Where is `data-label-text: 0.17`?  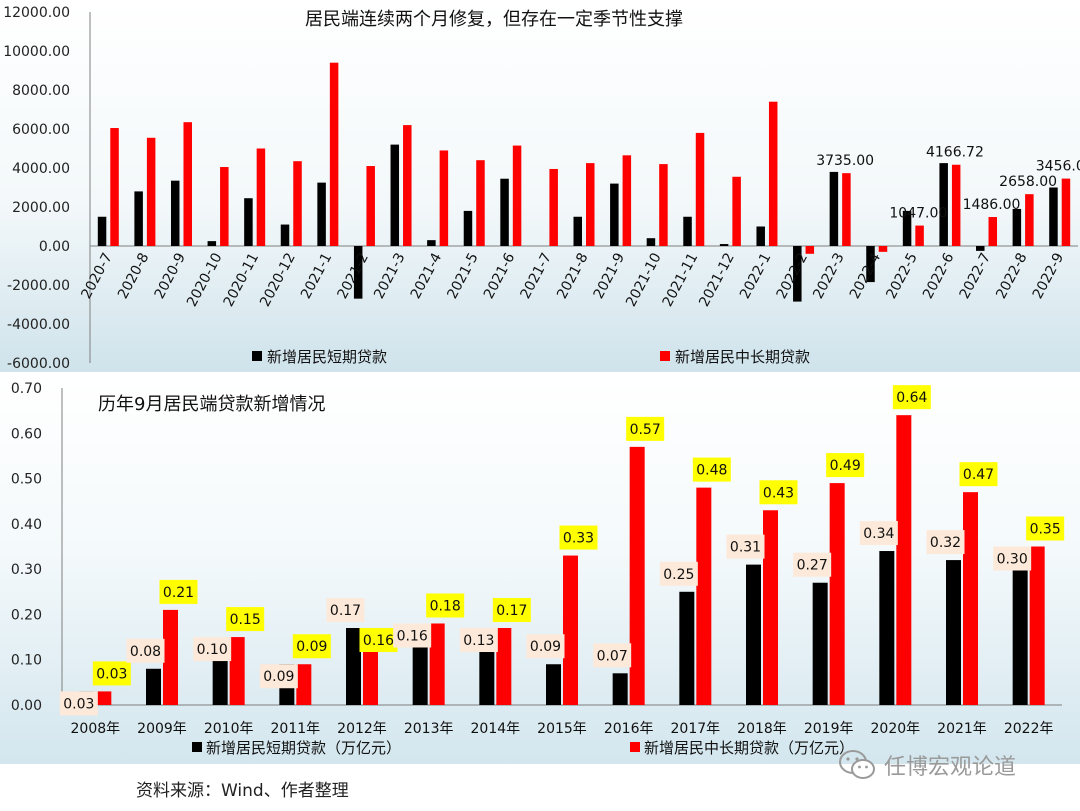 data-label-text: 0.17 is located at coordinates (511, 611).